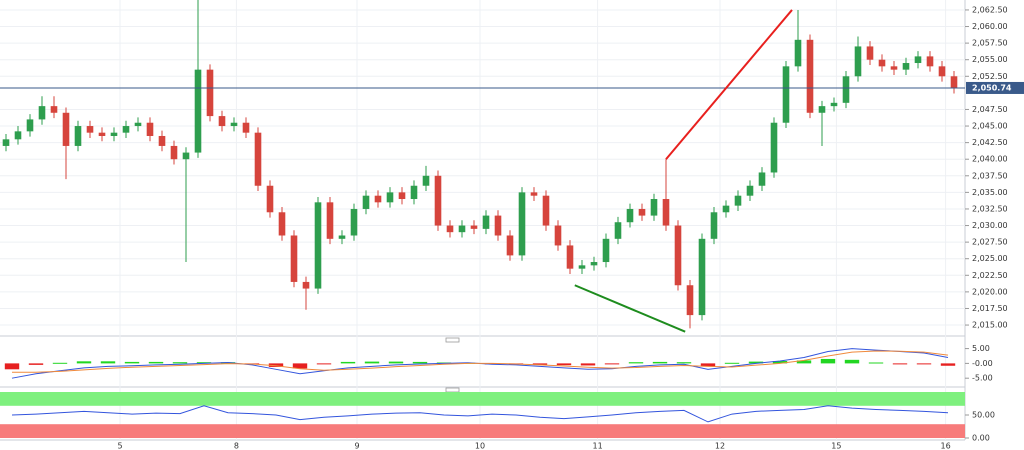 This screenshot has height=450, width=1024. Describe the element at coordinates (990, 208) in the screenshot. I see `y-tick-label: 2,032.50` at that location.